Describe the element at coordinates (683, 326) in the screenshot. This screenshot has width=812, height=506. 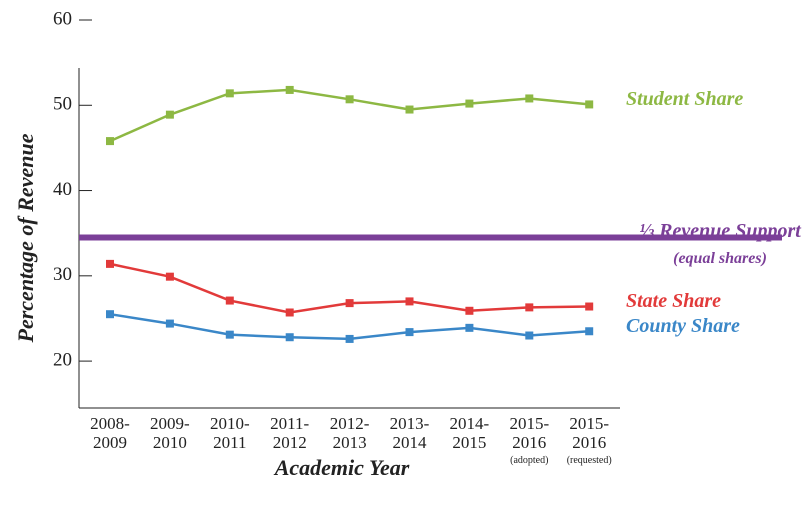
I see `series-label: County Share` at that location.